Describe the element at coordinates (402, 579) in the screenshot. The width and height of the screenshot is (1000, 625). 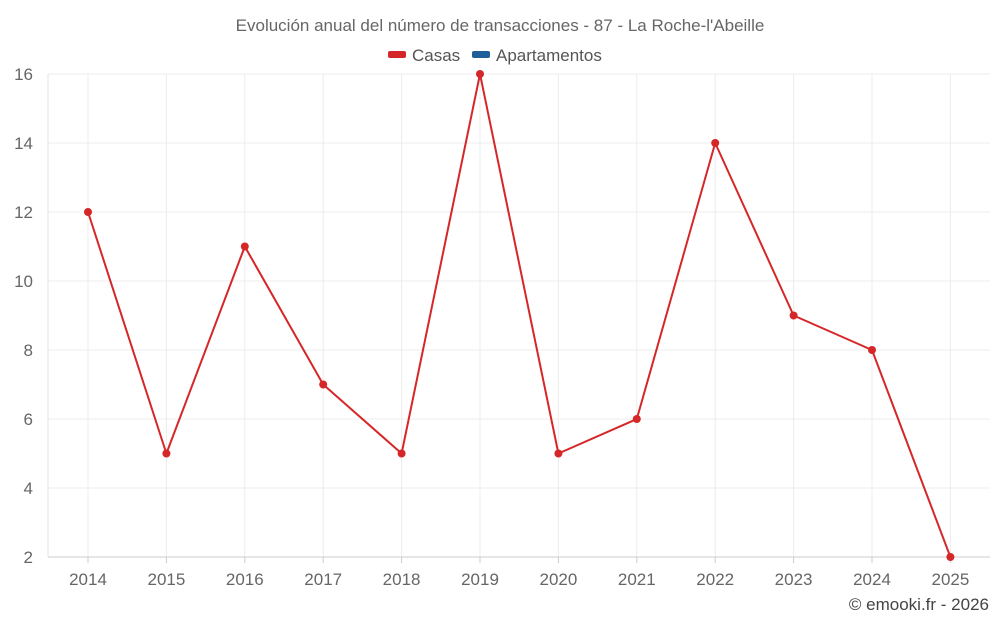
I see `x-tick-label: 2018` at that location.